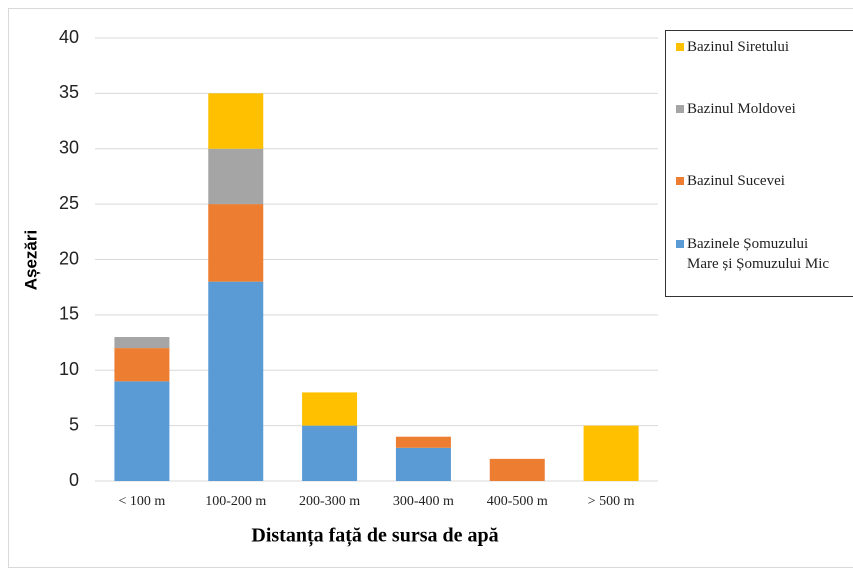 Image resolution: width=853 pixels, height=575 pixels. What do you see at coordinates (741, 109) in the screenshot?
I see `legend-label: Bazinul Moldovei` at bounding box center [741, 109].